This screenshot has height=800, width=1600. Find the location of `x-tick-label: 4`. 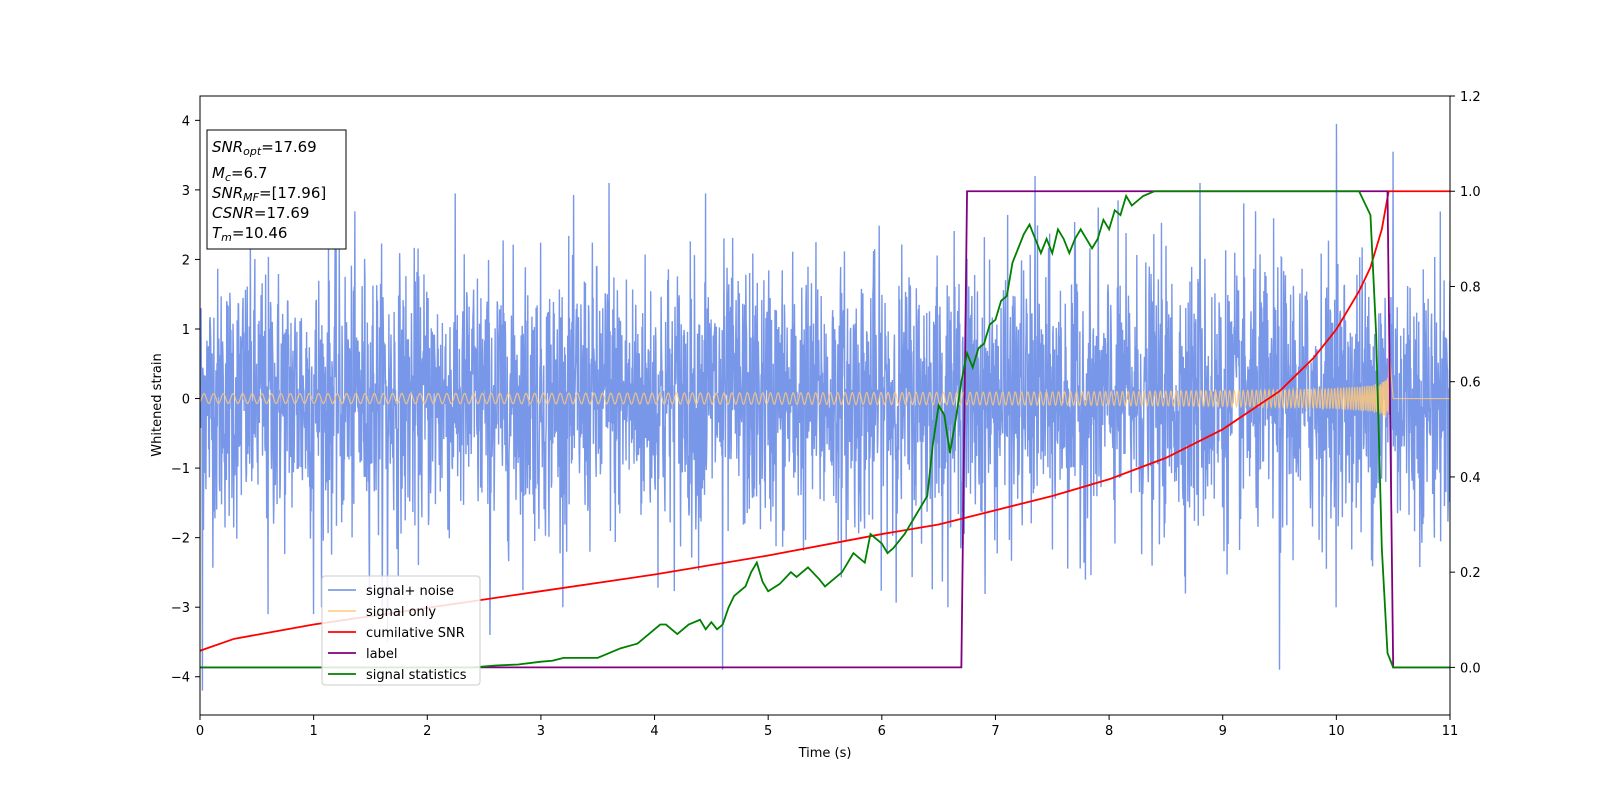

x-tick-label: 4 is located at coordinates (654, 731).